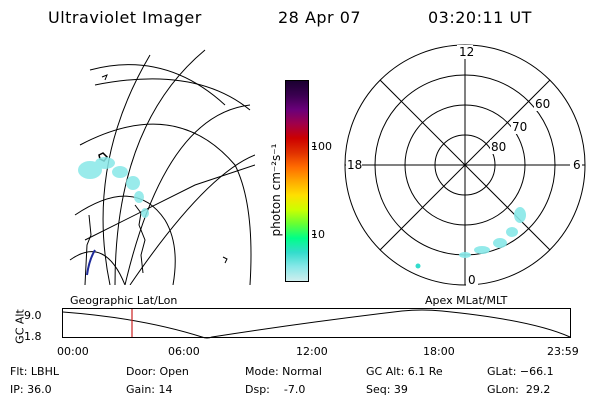 Image resolution: width=600 pixels, height=400 pixels. Describe the element at coordinates (33, 315) in the screenshot. I see `y-tick-9: 9.0` at that location.